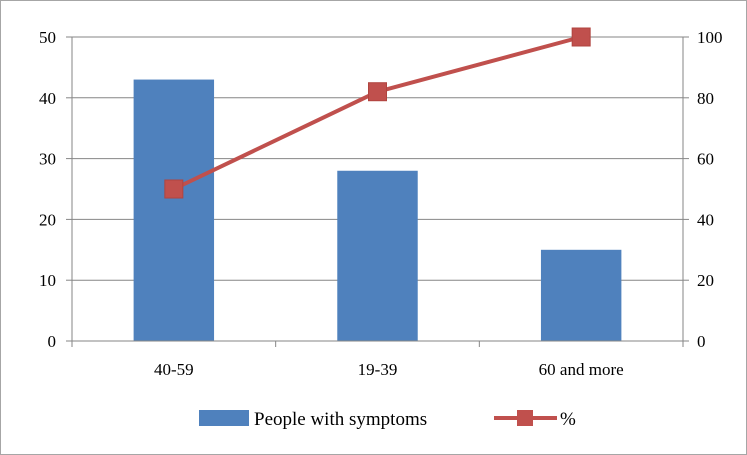  What do you see at coordinates (174, 369) in the screenshot?
I see `x-tick-label: 40-59` at bounding box center [174, 369].